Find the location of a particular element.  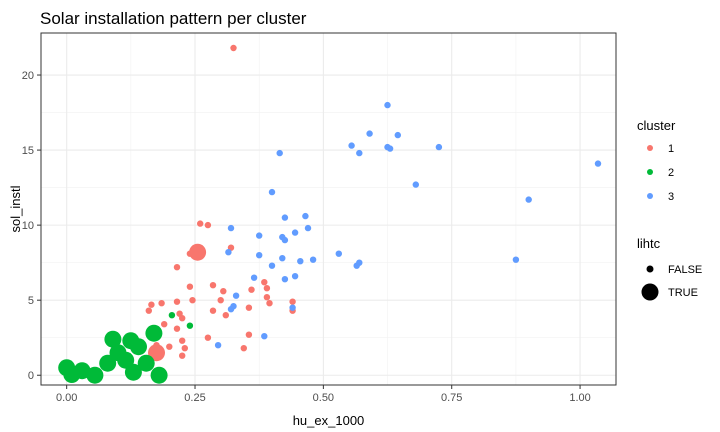

y-tick-label: 0 is located at coordinates (31, 376).